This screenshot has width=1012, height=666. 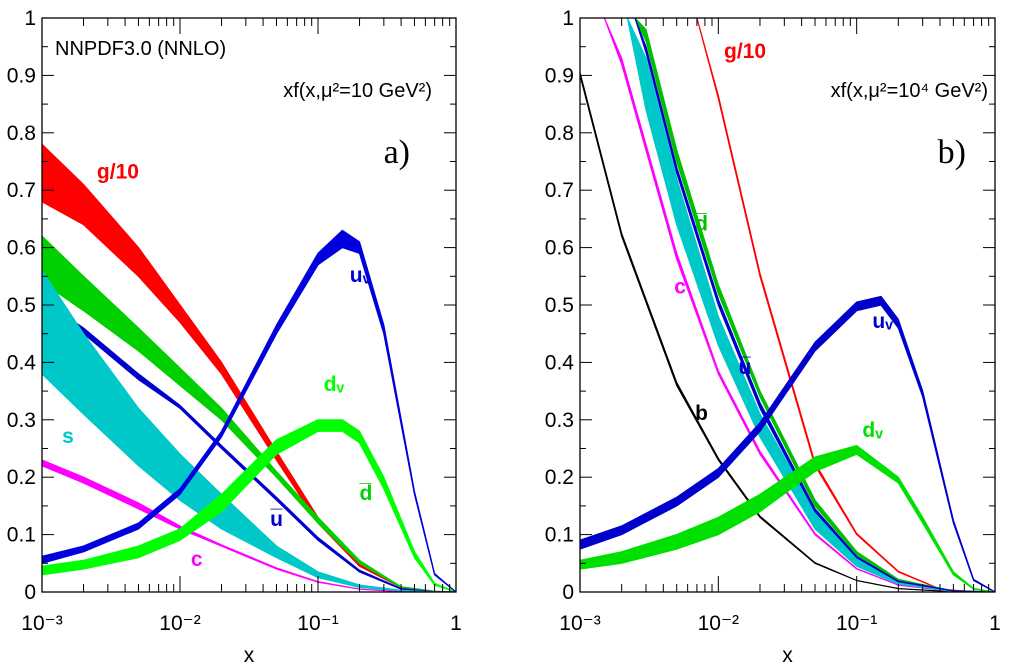 What do you see at coordinates (882, 321) in the screenshot?
I see `series-label-8: uᵥ` at bounding box center [882, 321].